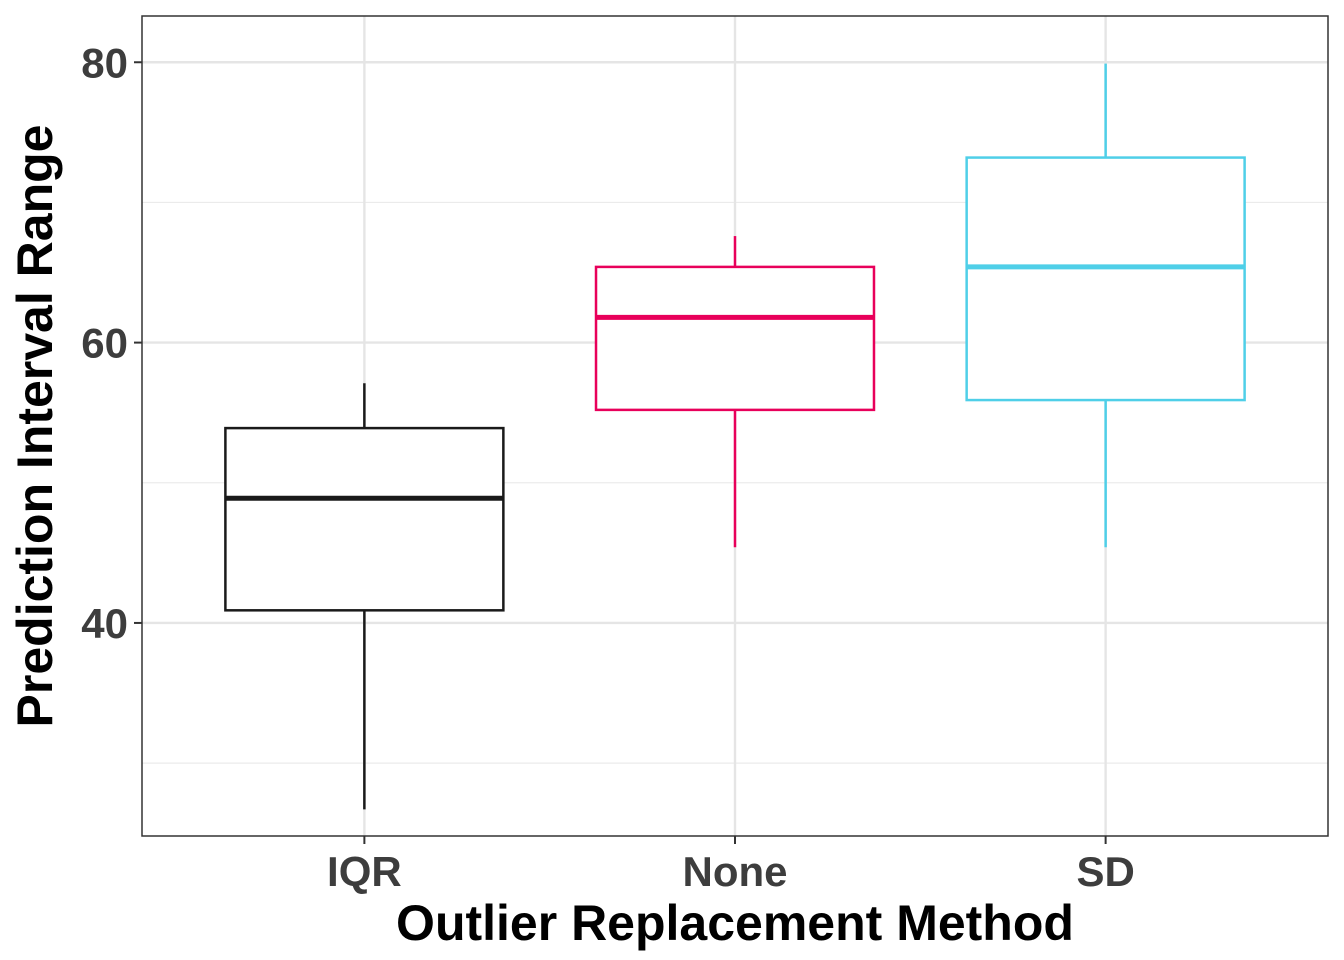 The image size is (1344, 960). I want to click on x-axis-title: Outlier Replacement Method, so click(735, 923).